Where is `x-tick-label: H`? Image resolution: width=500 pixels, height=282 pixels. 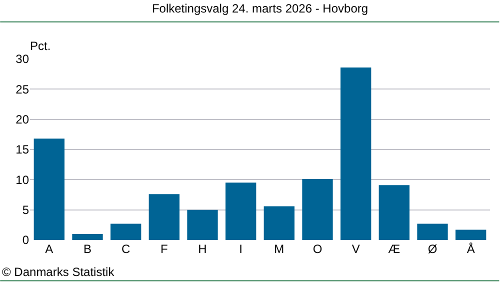
x-tick-label: H is located at coordinates (202, 249).